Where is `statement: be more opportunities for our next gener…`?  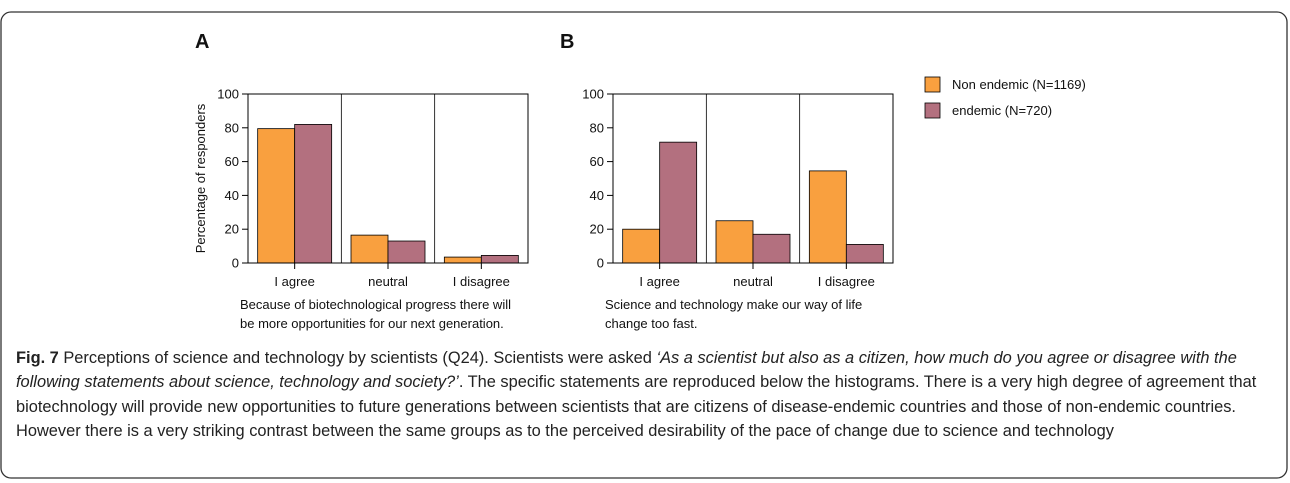 statement: be more opportunities for our next gener… is located at coordinates (372, 323).